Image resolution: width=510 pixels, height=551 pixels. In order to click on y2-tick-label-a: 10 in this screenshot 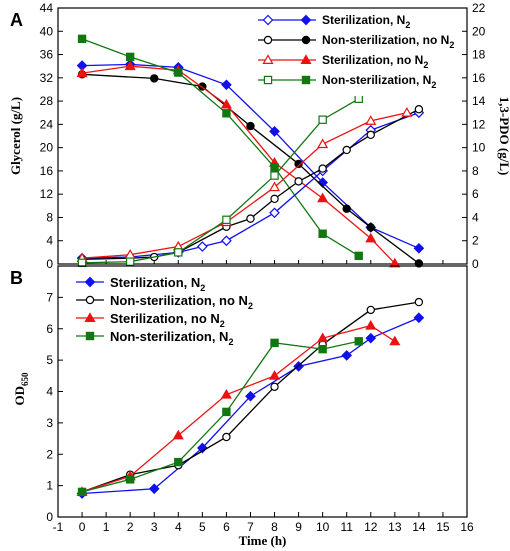, I will do `click(479, 148)`.